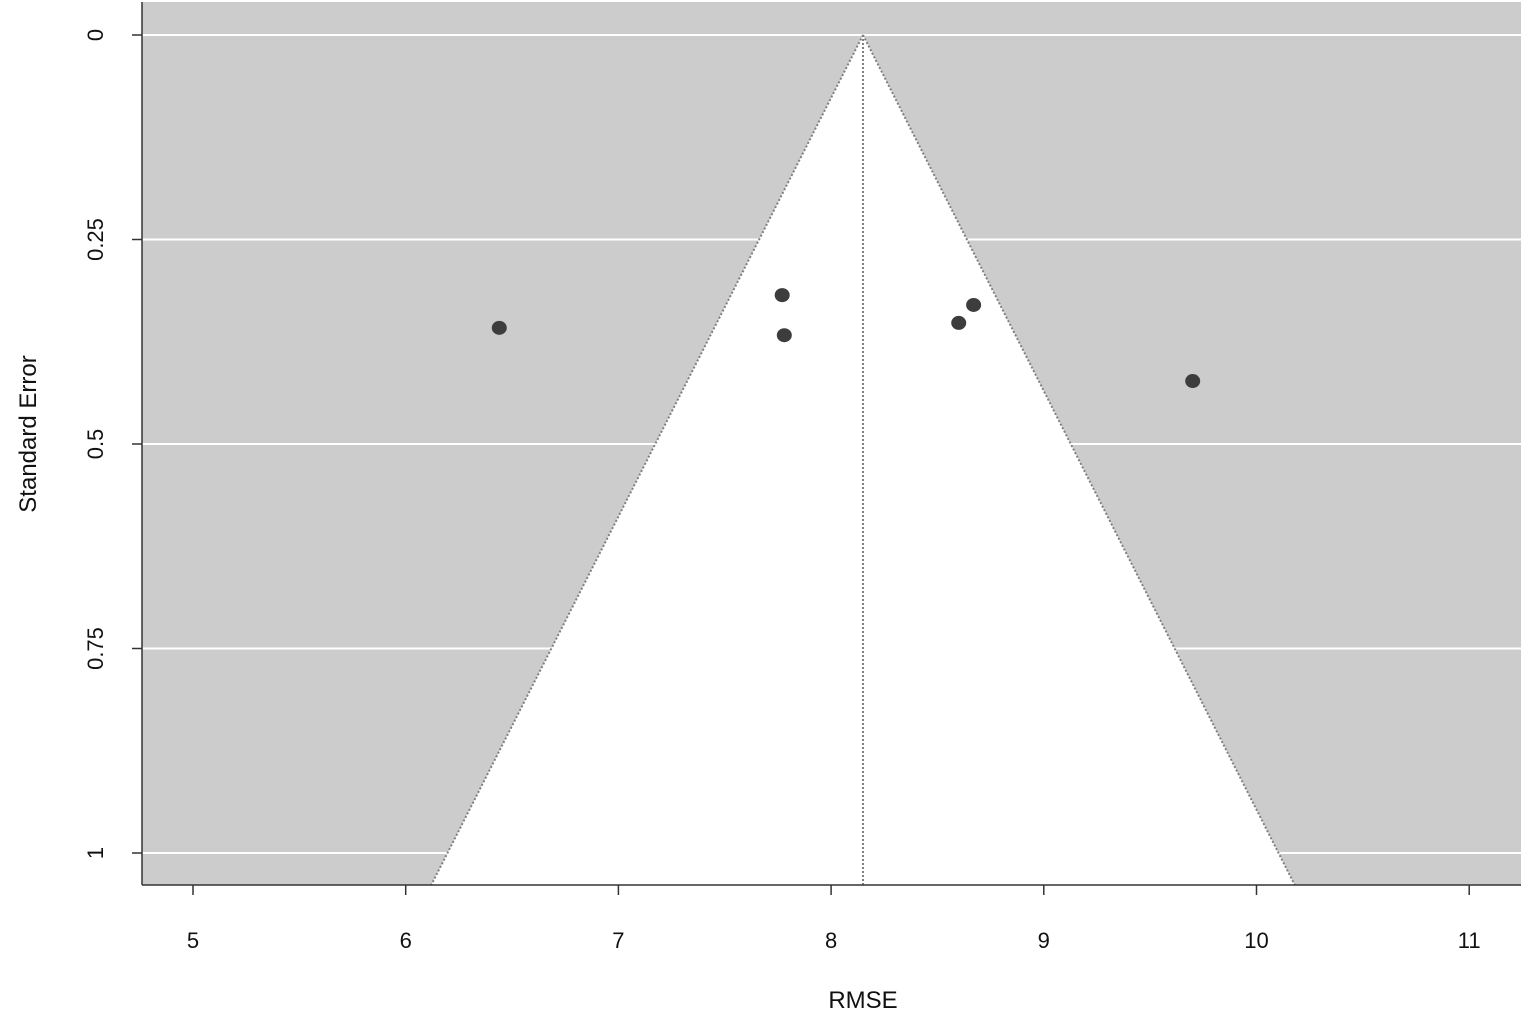  Describe the element at coordinates (28, 433) in the screenshot. I see `y-axis-title: Standard Error` at that location.